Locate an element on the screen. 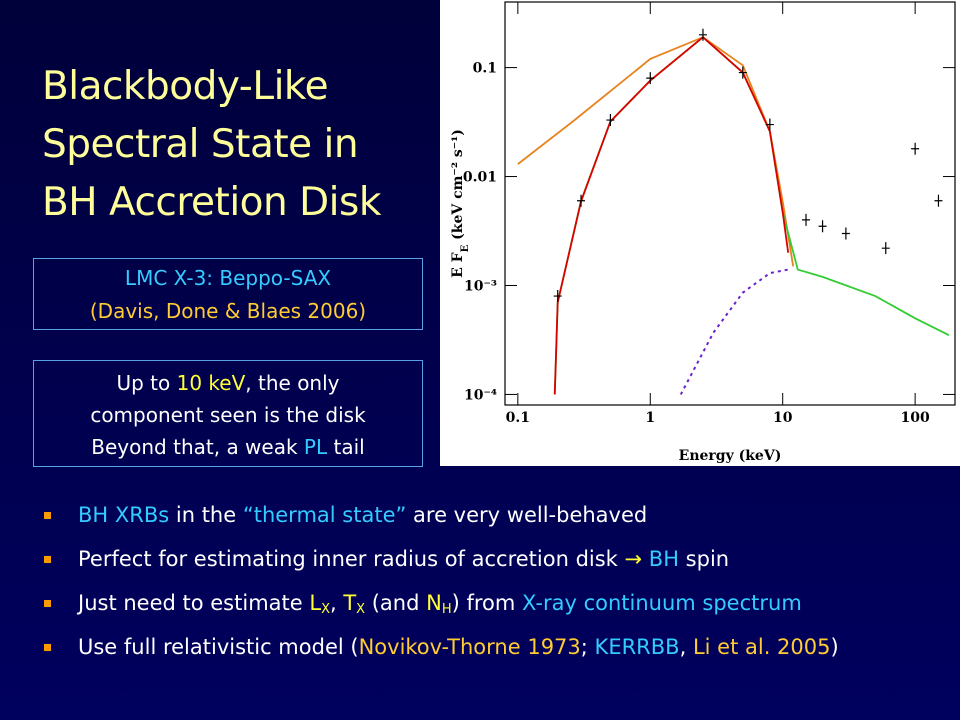 This screenshot has height=720, width=960. text-segment: tail is located at coordinates (346, 447).